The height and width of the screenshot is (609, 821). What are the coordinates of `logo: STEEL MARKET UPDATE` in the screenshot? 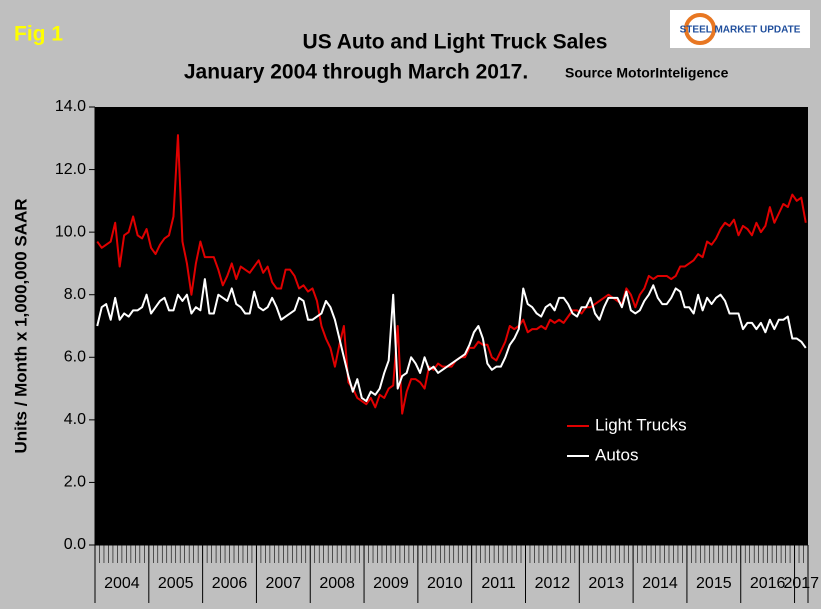 It's located at (740, 30).